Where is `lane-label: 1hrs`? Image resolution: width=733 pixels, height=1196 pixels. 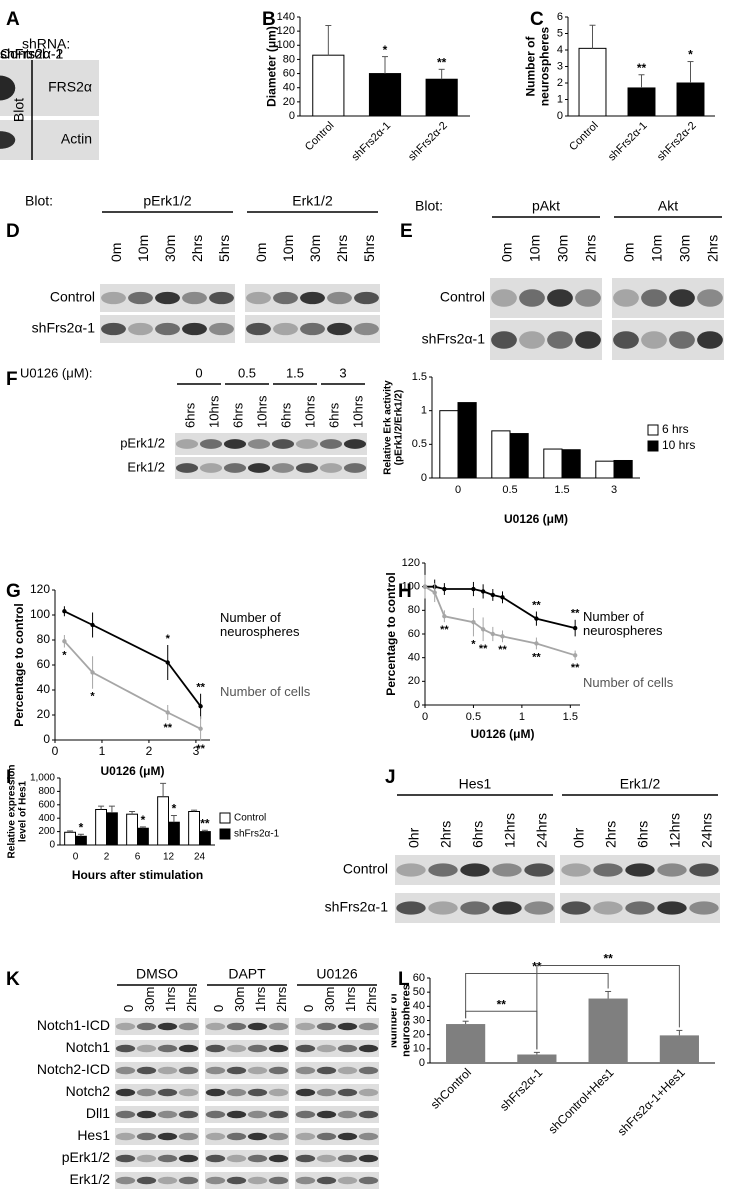
lane-label: 1hrs is located at coordinates (170, 999).